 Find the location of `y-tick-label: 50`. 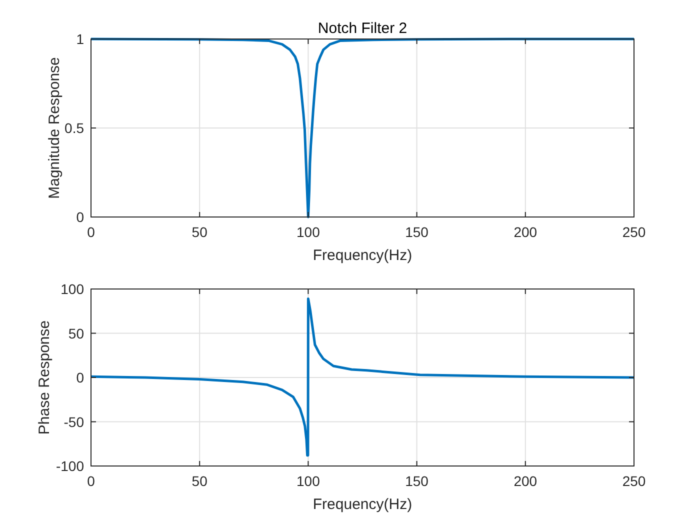

y-tick-label: 50 is located at coordinates (76, 333).